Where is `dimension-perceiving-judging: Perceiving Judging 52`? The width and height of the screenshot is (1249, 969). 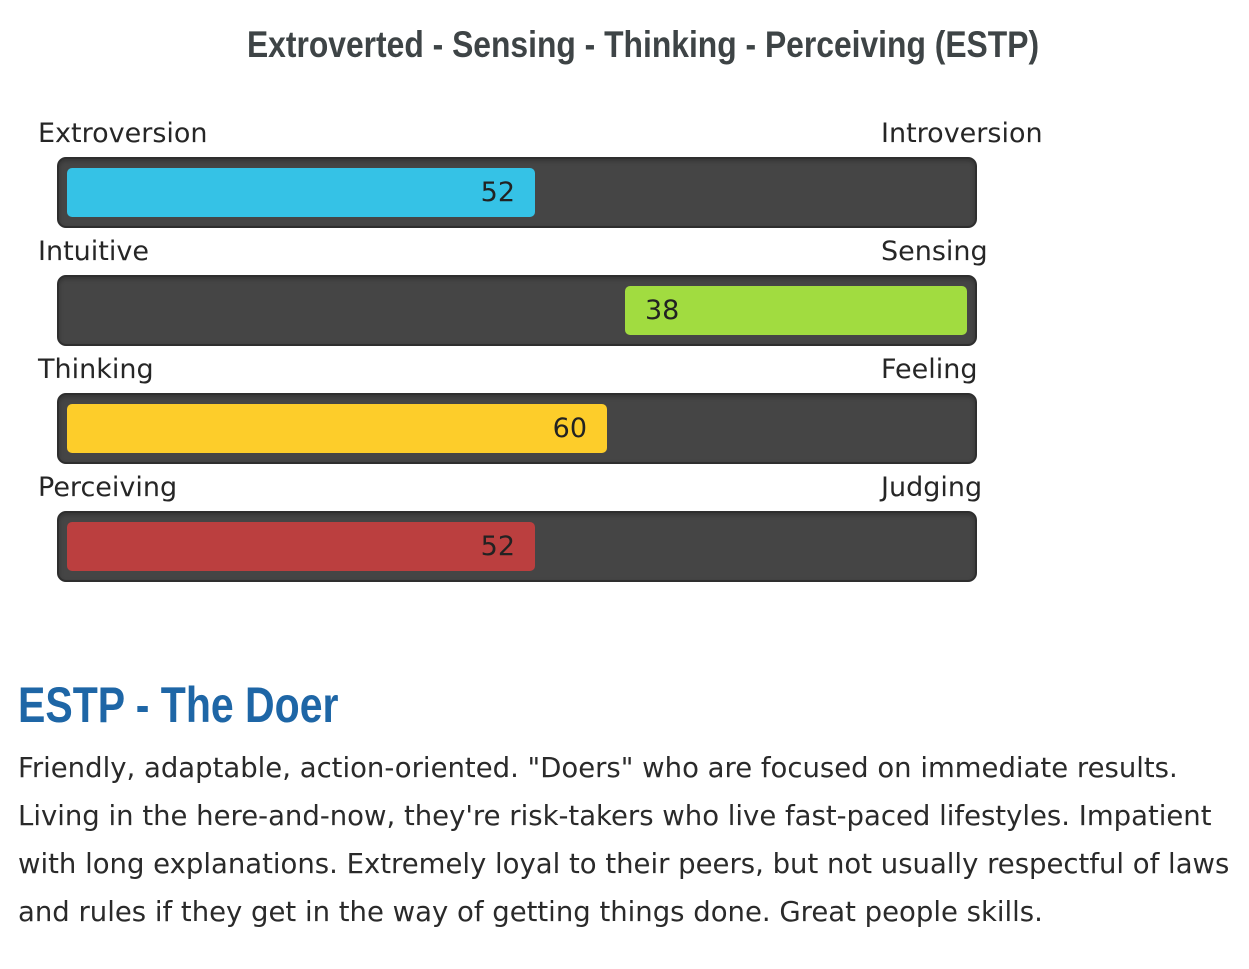 dimension-perceiving-judging: Perceiving Judging 52 is located at coordinates (624, 531).